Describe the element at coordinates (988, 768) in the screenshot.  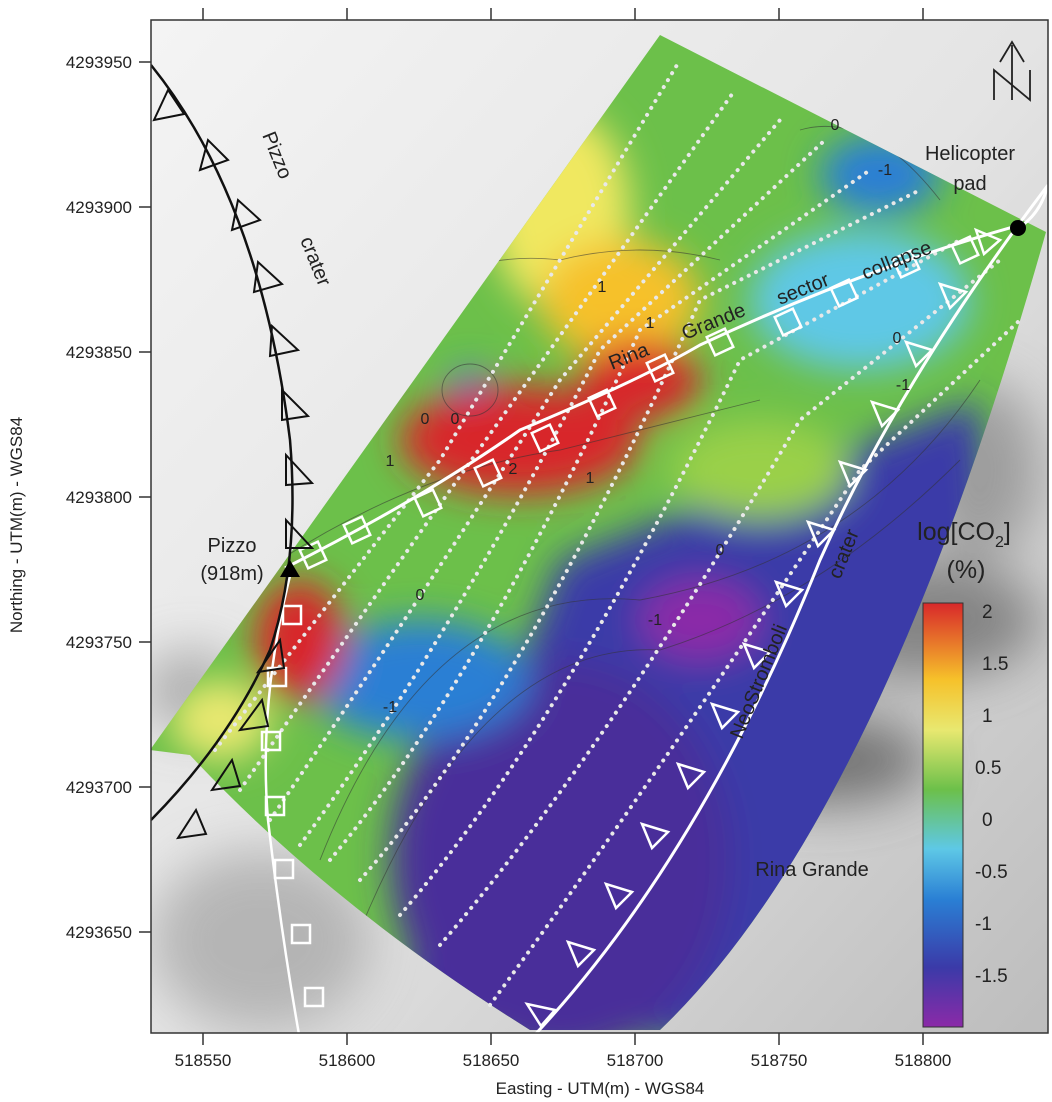
I see `legend-tick-label: 0.5` at that location.